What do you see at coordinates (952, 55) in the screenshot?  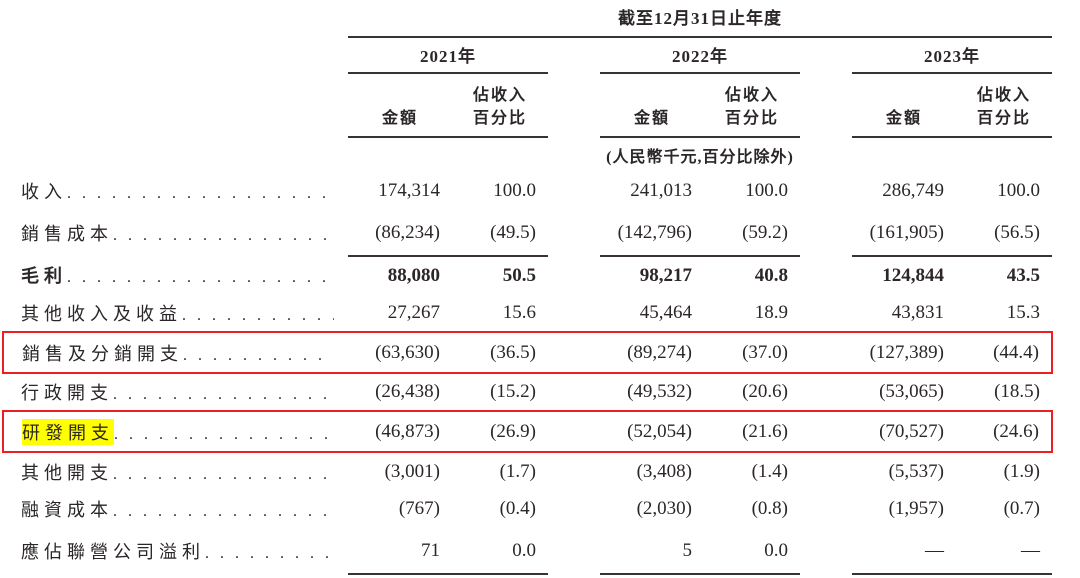 I see `year-header-2023: 2023年` at bounding box center [952, 55].